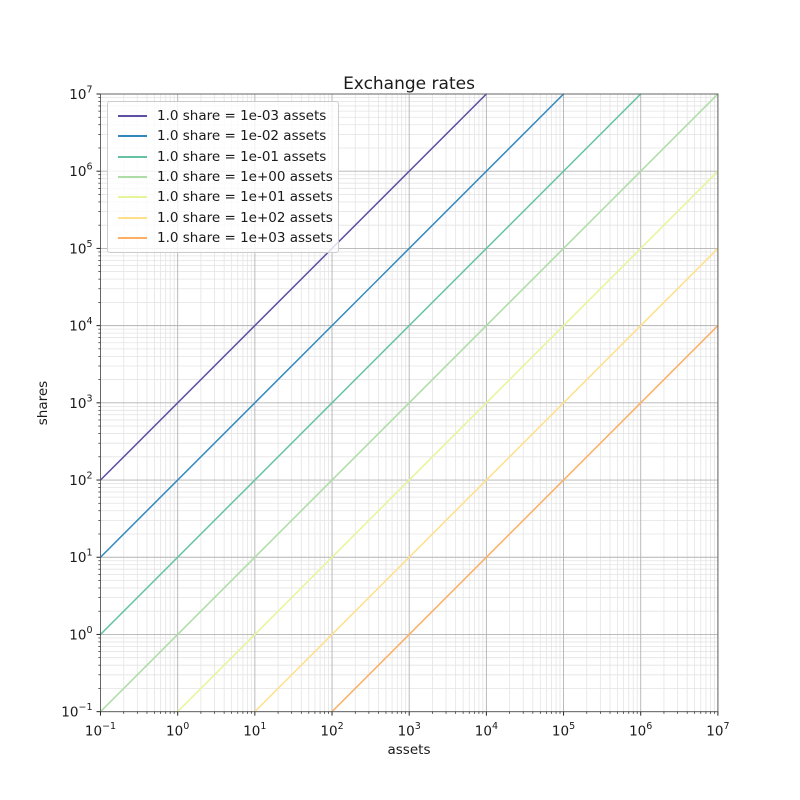  Describe the element at coordinates (245, 217) in the screenshot. I see `legend-label: 1.0 share = 1e+02 assets` at that location.